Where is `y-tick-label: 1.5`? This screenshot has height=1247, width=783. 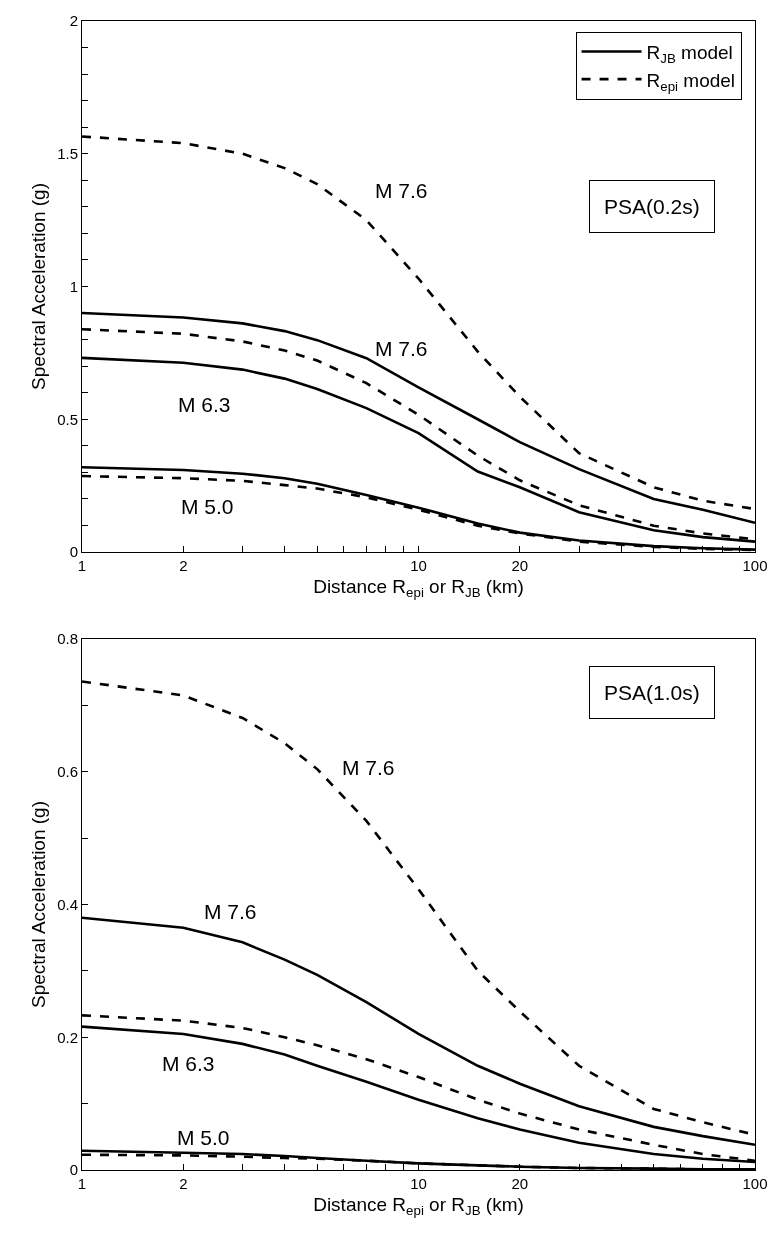 y-tick-label: 1.5 is located at coordinates (67, 153).